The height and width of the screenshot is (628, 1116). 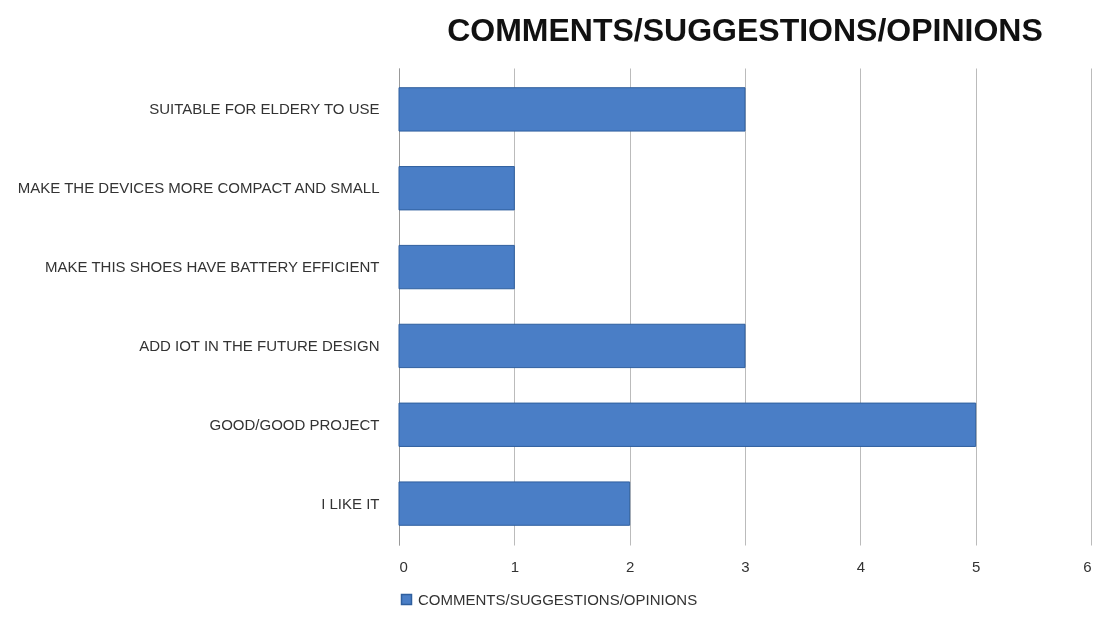 I want to click on x-tick-label: 5, so click(x=976, y=566).